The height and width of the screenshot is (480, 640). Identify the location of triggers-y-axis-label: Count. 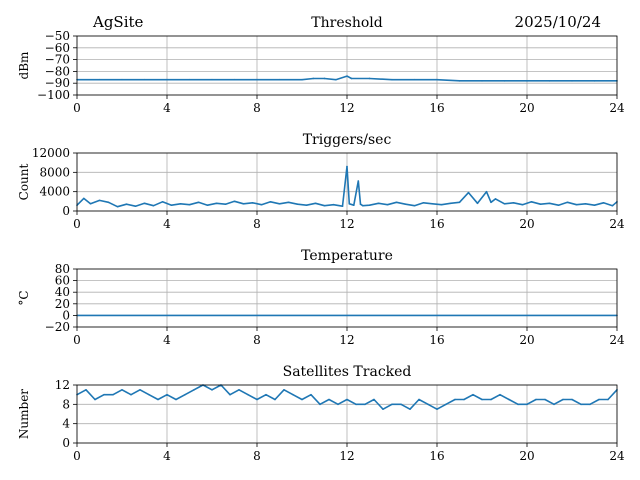
(24, 181).